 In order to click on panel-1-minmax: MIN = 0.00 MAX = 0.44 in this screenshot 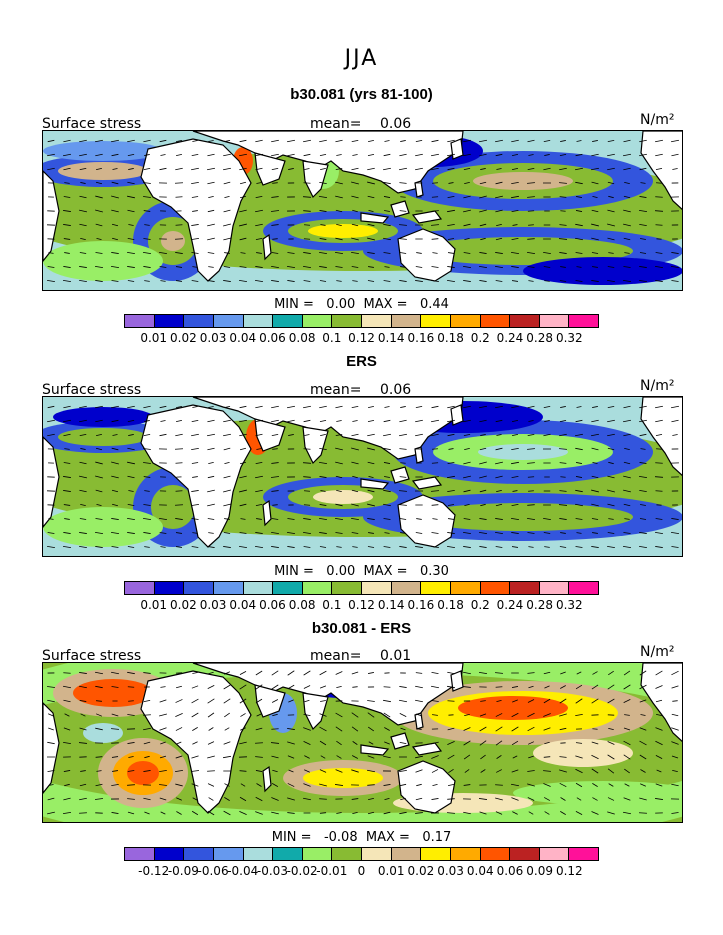, I will do `click(361, 304)`.